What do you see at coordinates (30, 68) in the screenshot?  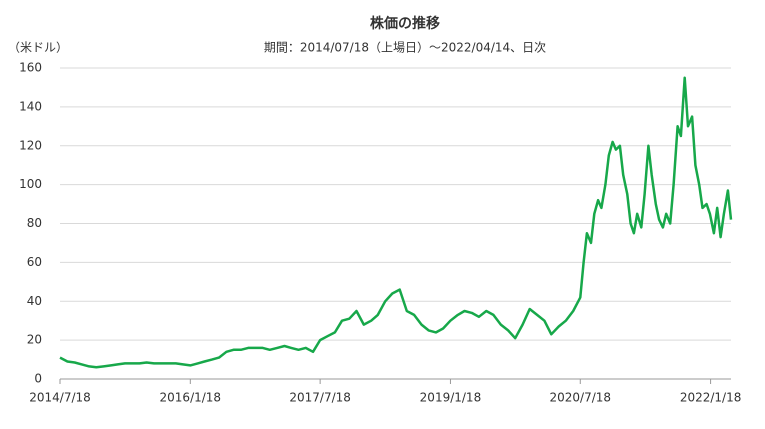 I see `y-tick-label: 160` at bounding box center [30, 68].